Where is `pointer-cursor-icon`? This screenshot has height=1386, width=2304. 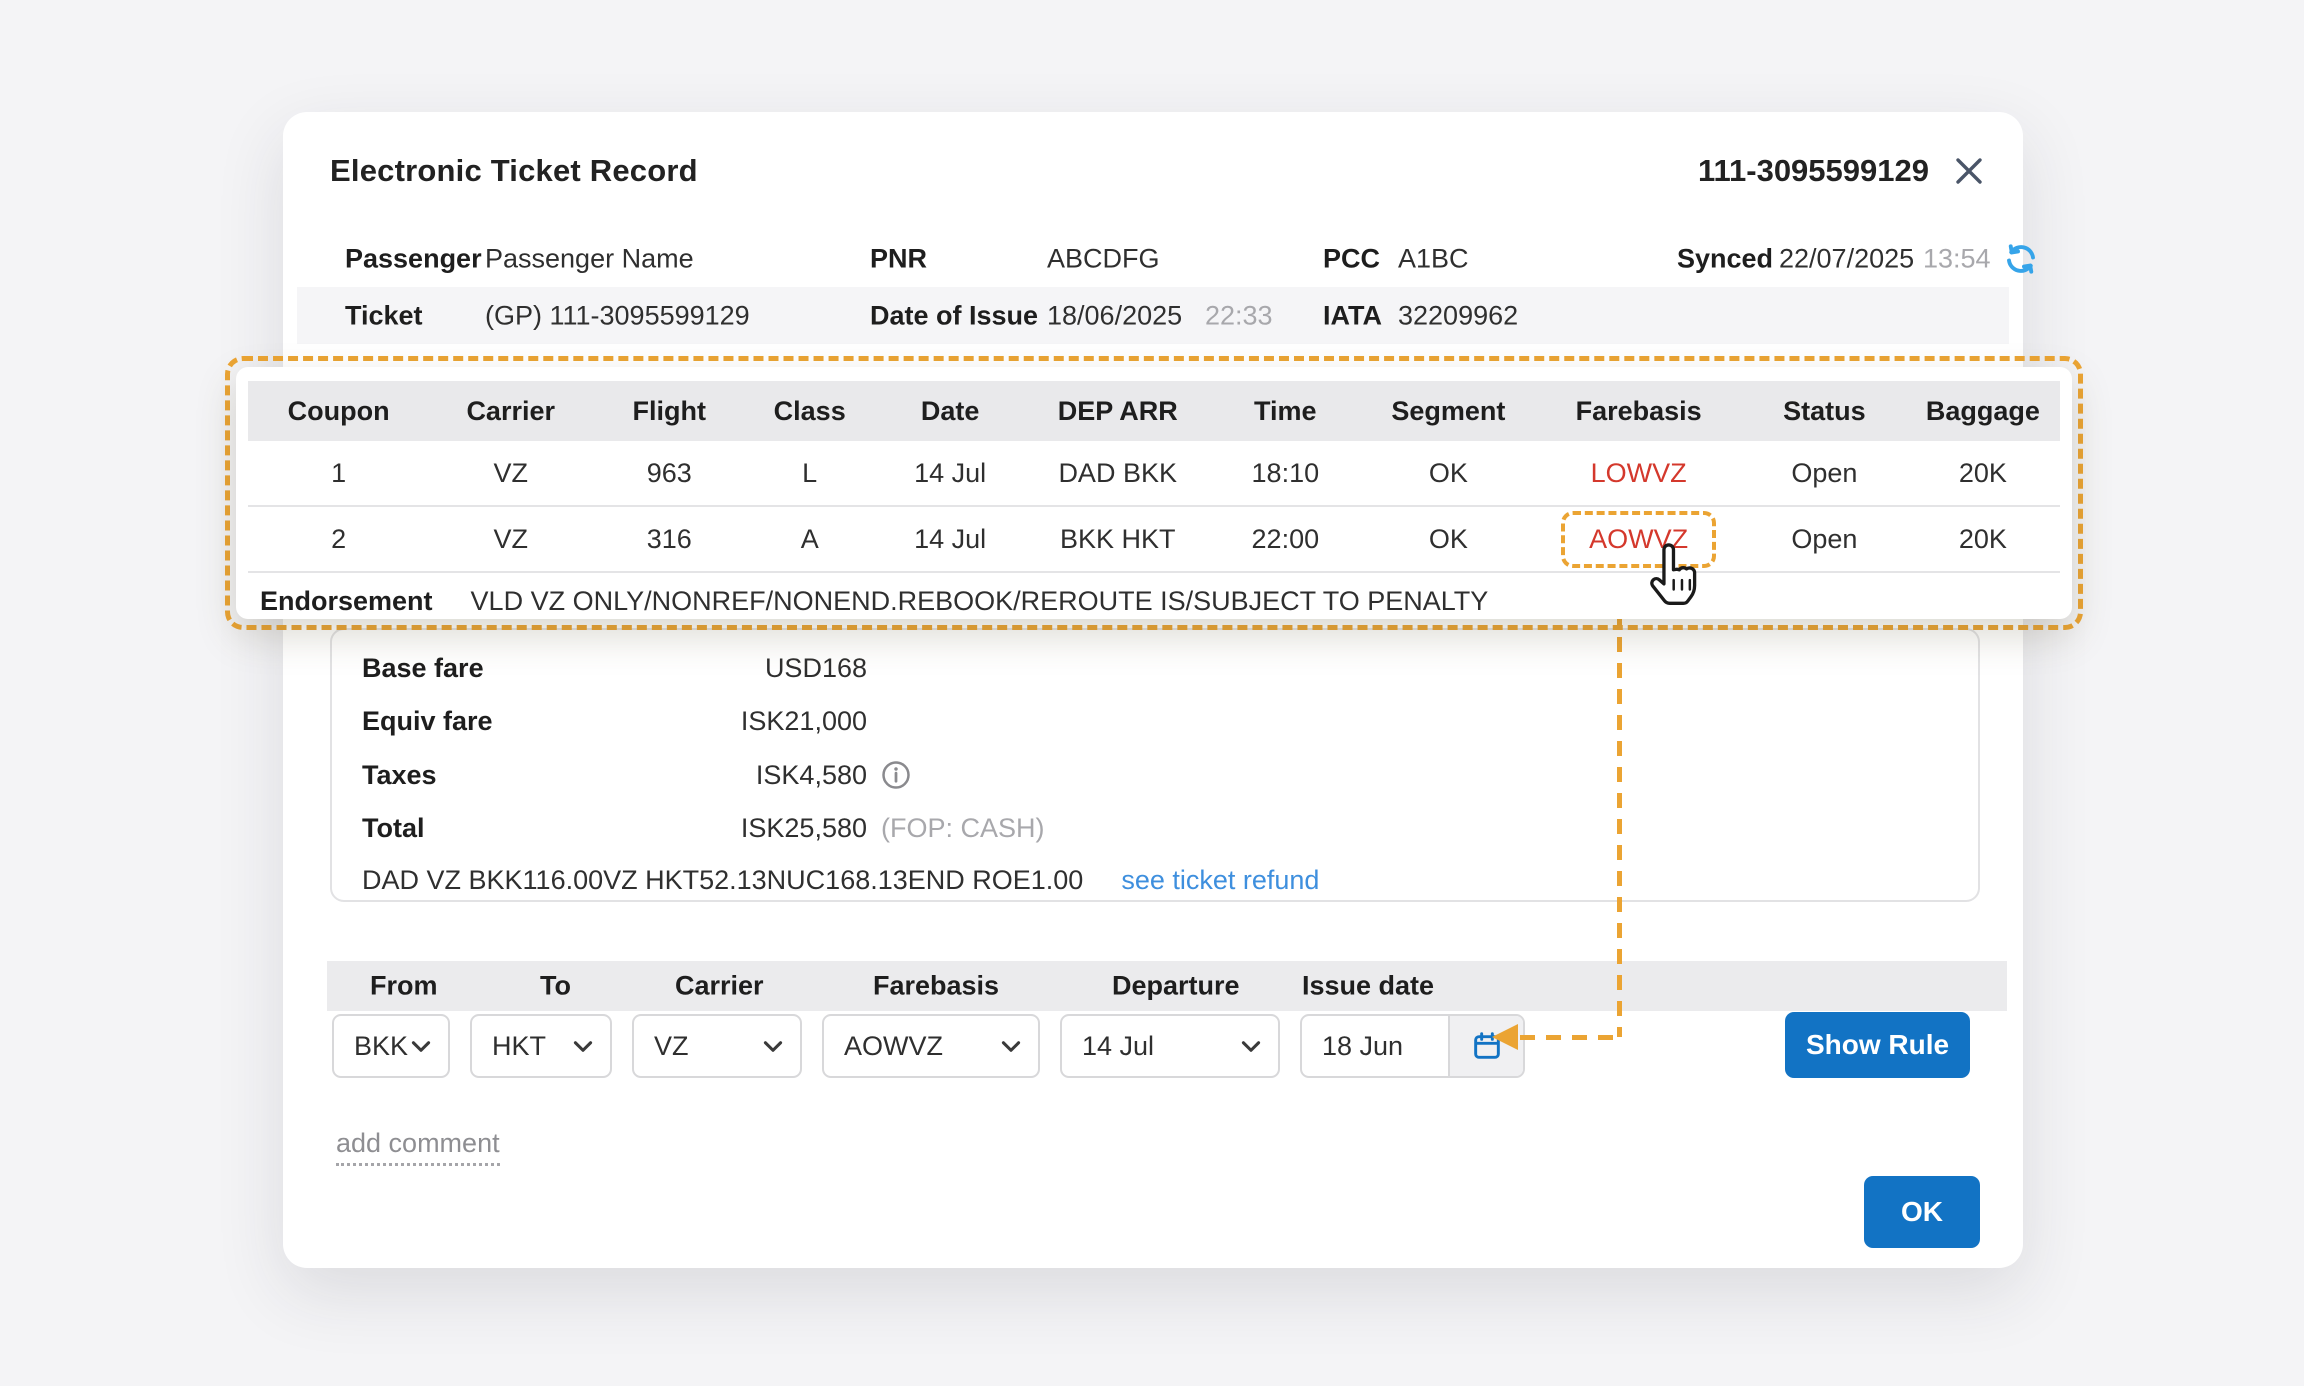 pointer-cursor-icon is located at coordinates (1673, 574).